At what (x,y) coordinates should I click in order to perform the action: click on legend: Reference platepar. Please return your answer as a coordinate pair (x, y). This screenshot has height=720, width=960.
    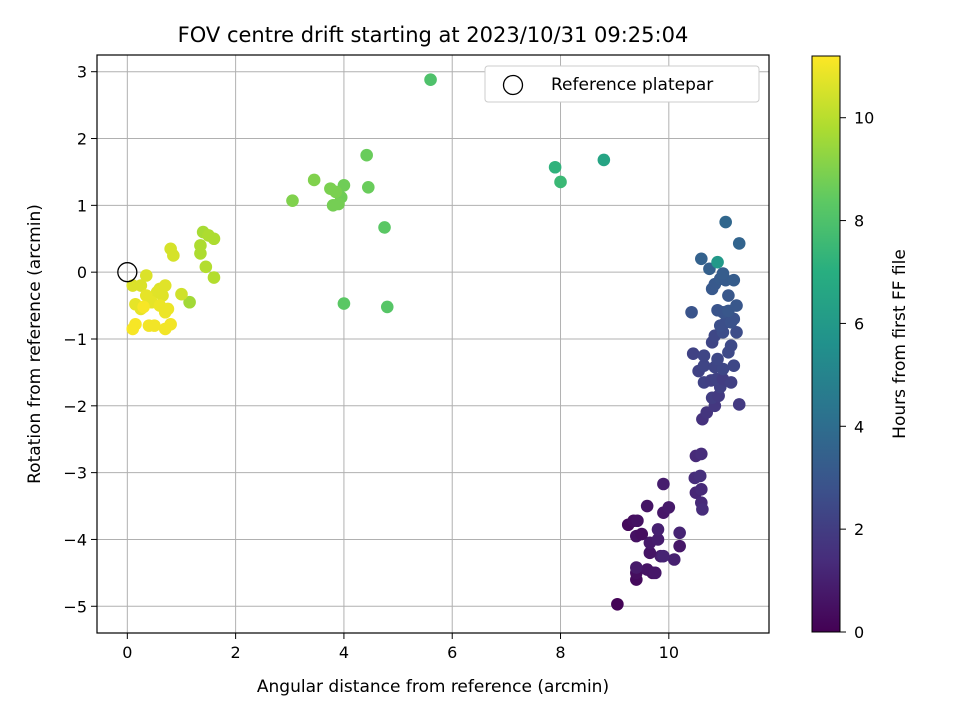
    Looking at the image, I should click on (622, 84).